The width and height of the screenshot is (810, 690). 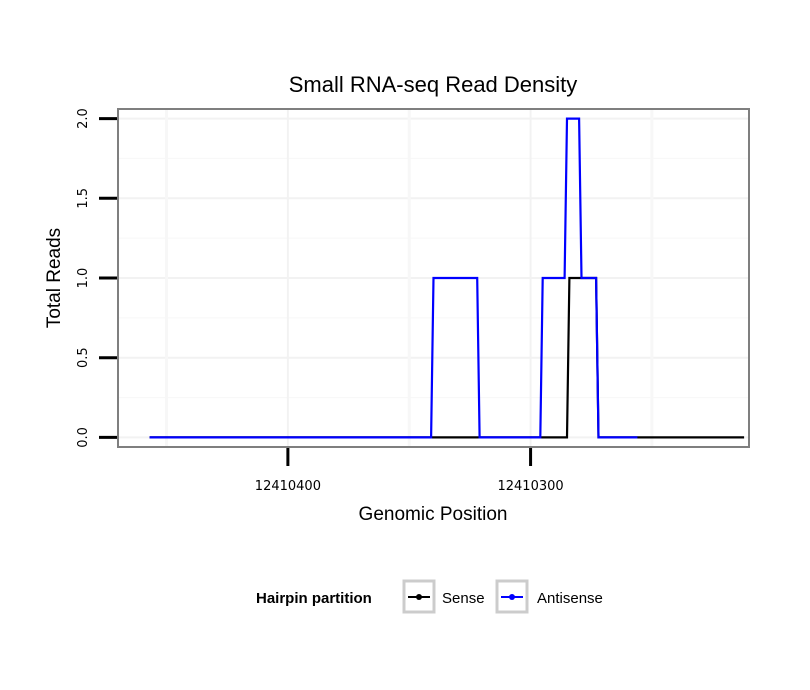 What do you see at coordinates (530, 486) in the screenshot?
I see `x-tick-label: 12410300` at bounding box center [530, 486].